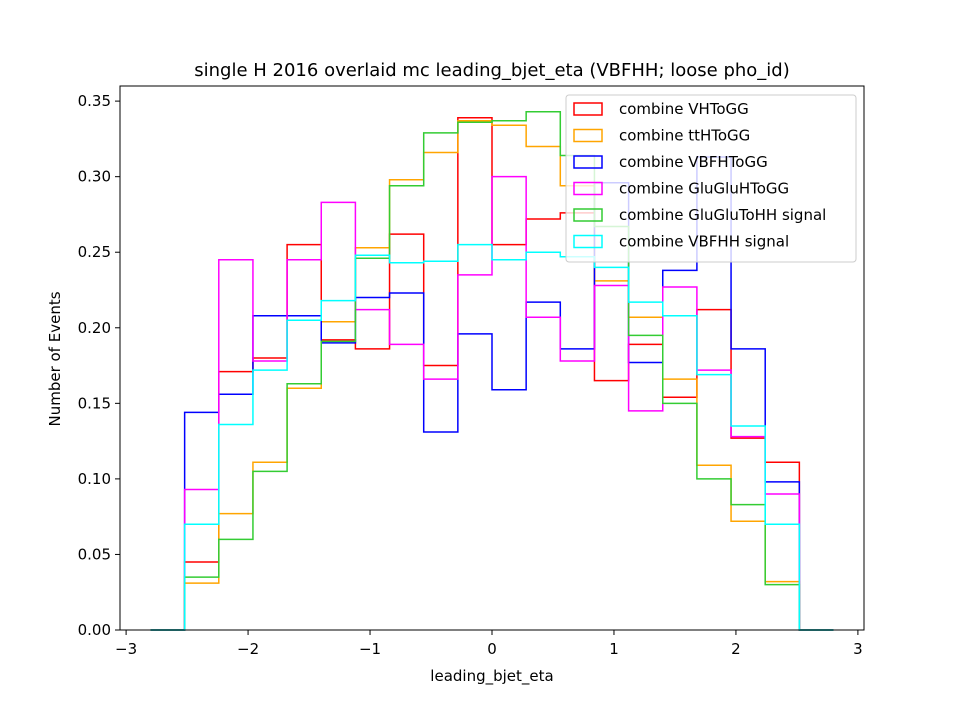 This screenshot has width=960, height=720. What do you see at coordinates (858, 649) in the screenshot?
I see `x-tick-label: 3` at bounding box center [858, 649].